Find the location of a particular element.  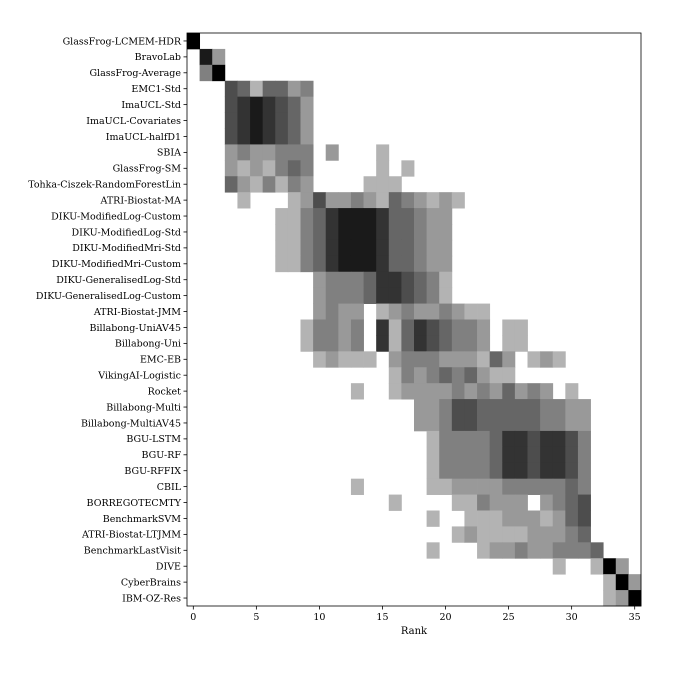

y-tick-label: VikingAI-Logistic is located at coordinates (139, 376).